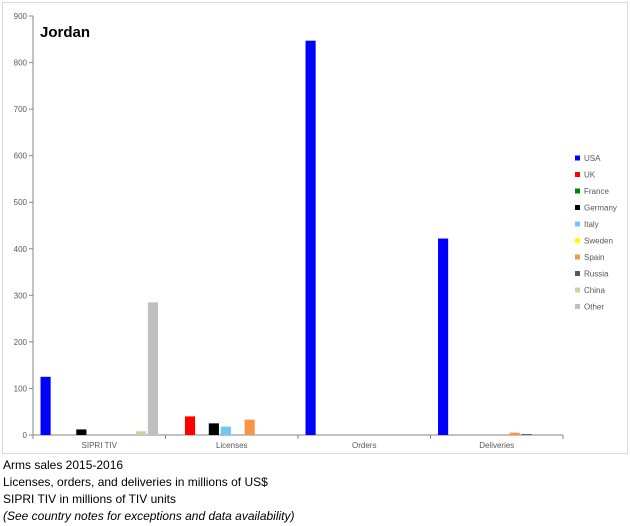 The image size is (630, 526). What do you see at coordinates (577, 273) in the screenshot?
I see `legend-swatch-russia` at bounding box center [577, 273].